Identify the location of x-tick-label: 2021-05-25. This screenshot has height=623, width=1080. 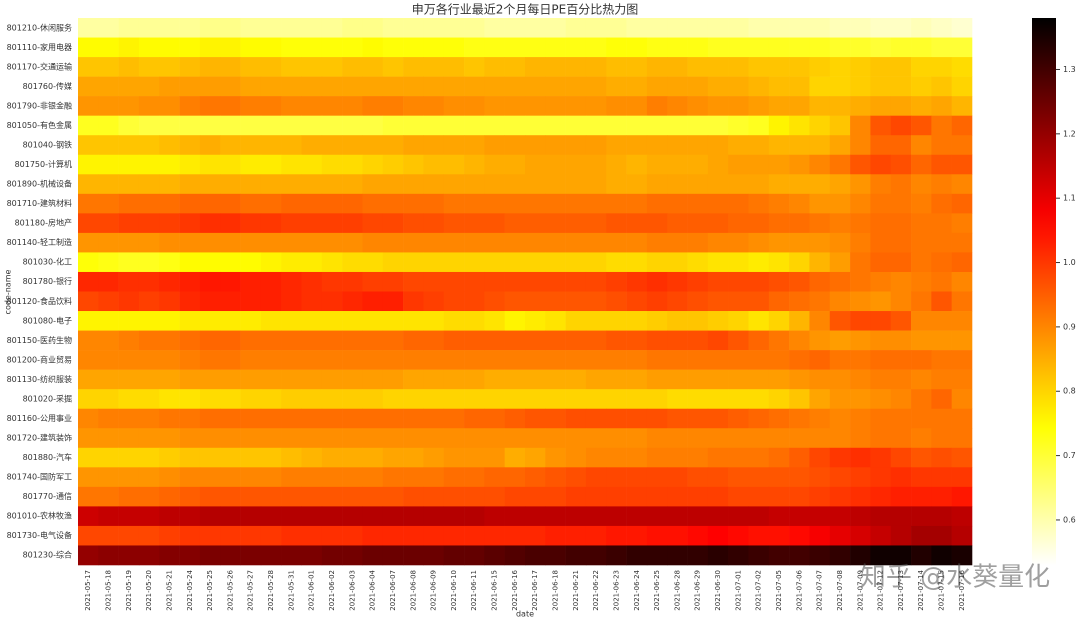
(210, 590).